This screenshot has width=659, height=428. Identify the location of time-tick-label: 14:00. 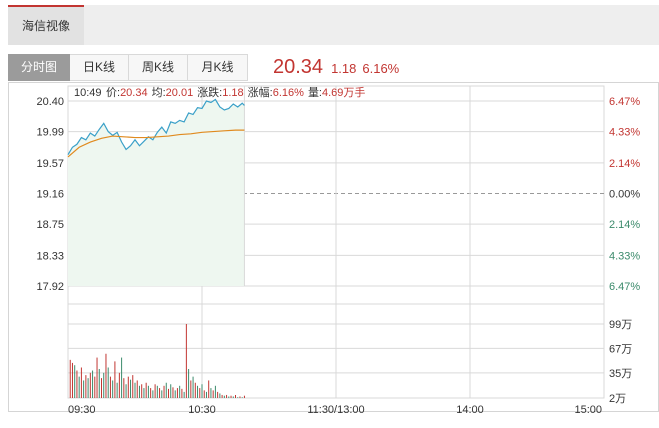
(470, 410).